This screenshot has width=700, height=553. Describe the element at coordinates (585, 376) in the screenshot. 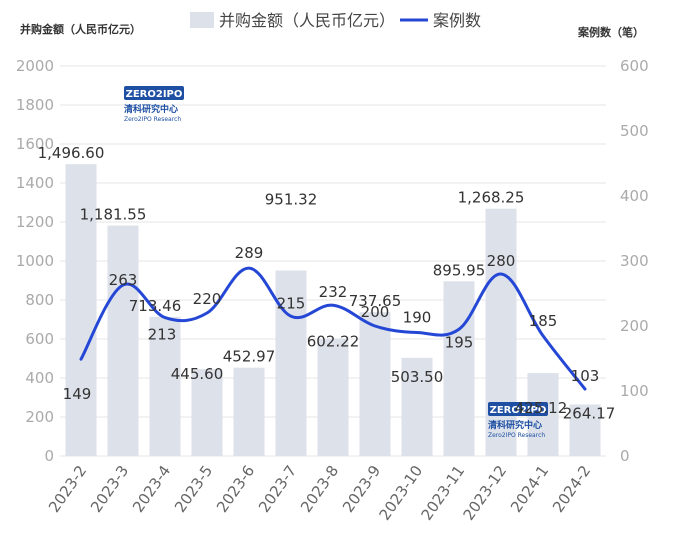

I see `line-value-label: 103` at that location.